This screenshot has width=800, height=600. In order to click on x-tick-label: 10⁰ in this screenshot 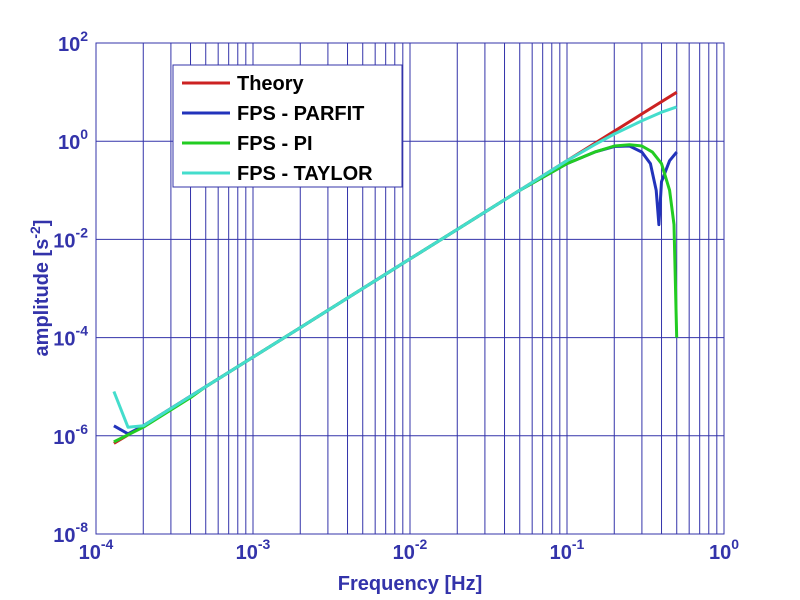, I will do `click(724, 550)`.